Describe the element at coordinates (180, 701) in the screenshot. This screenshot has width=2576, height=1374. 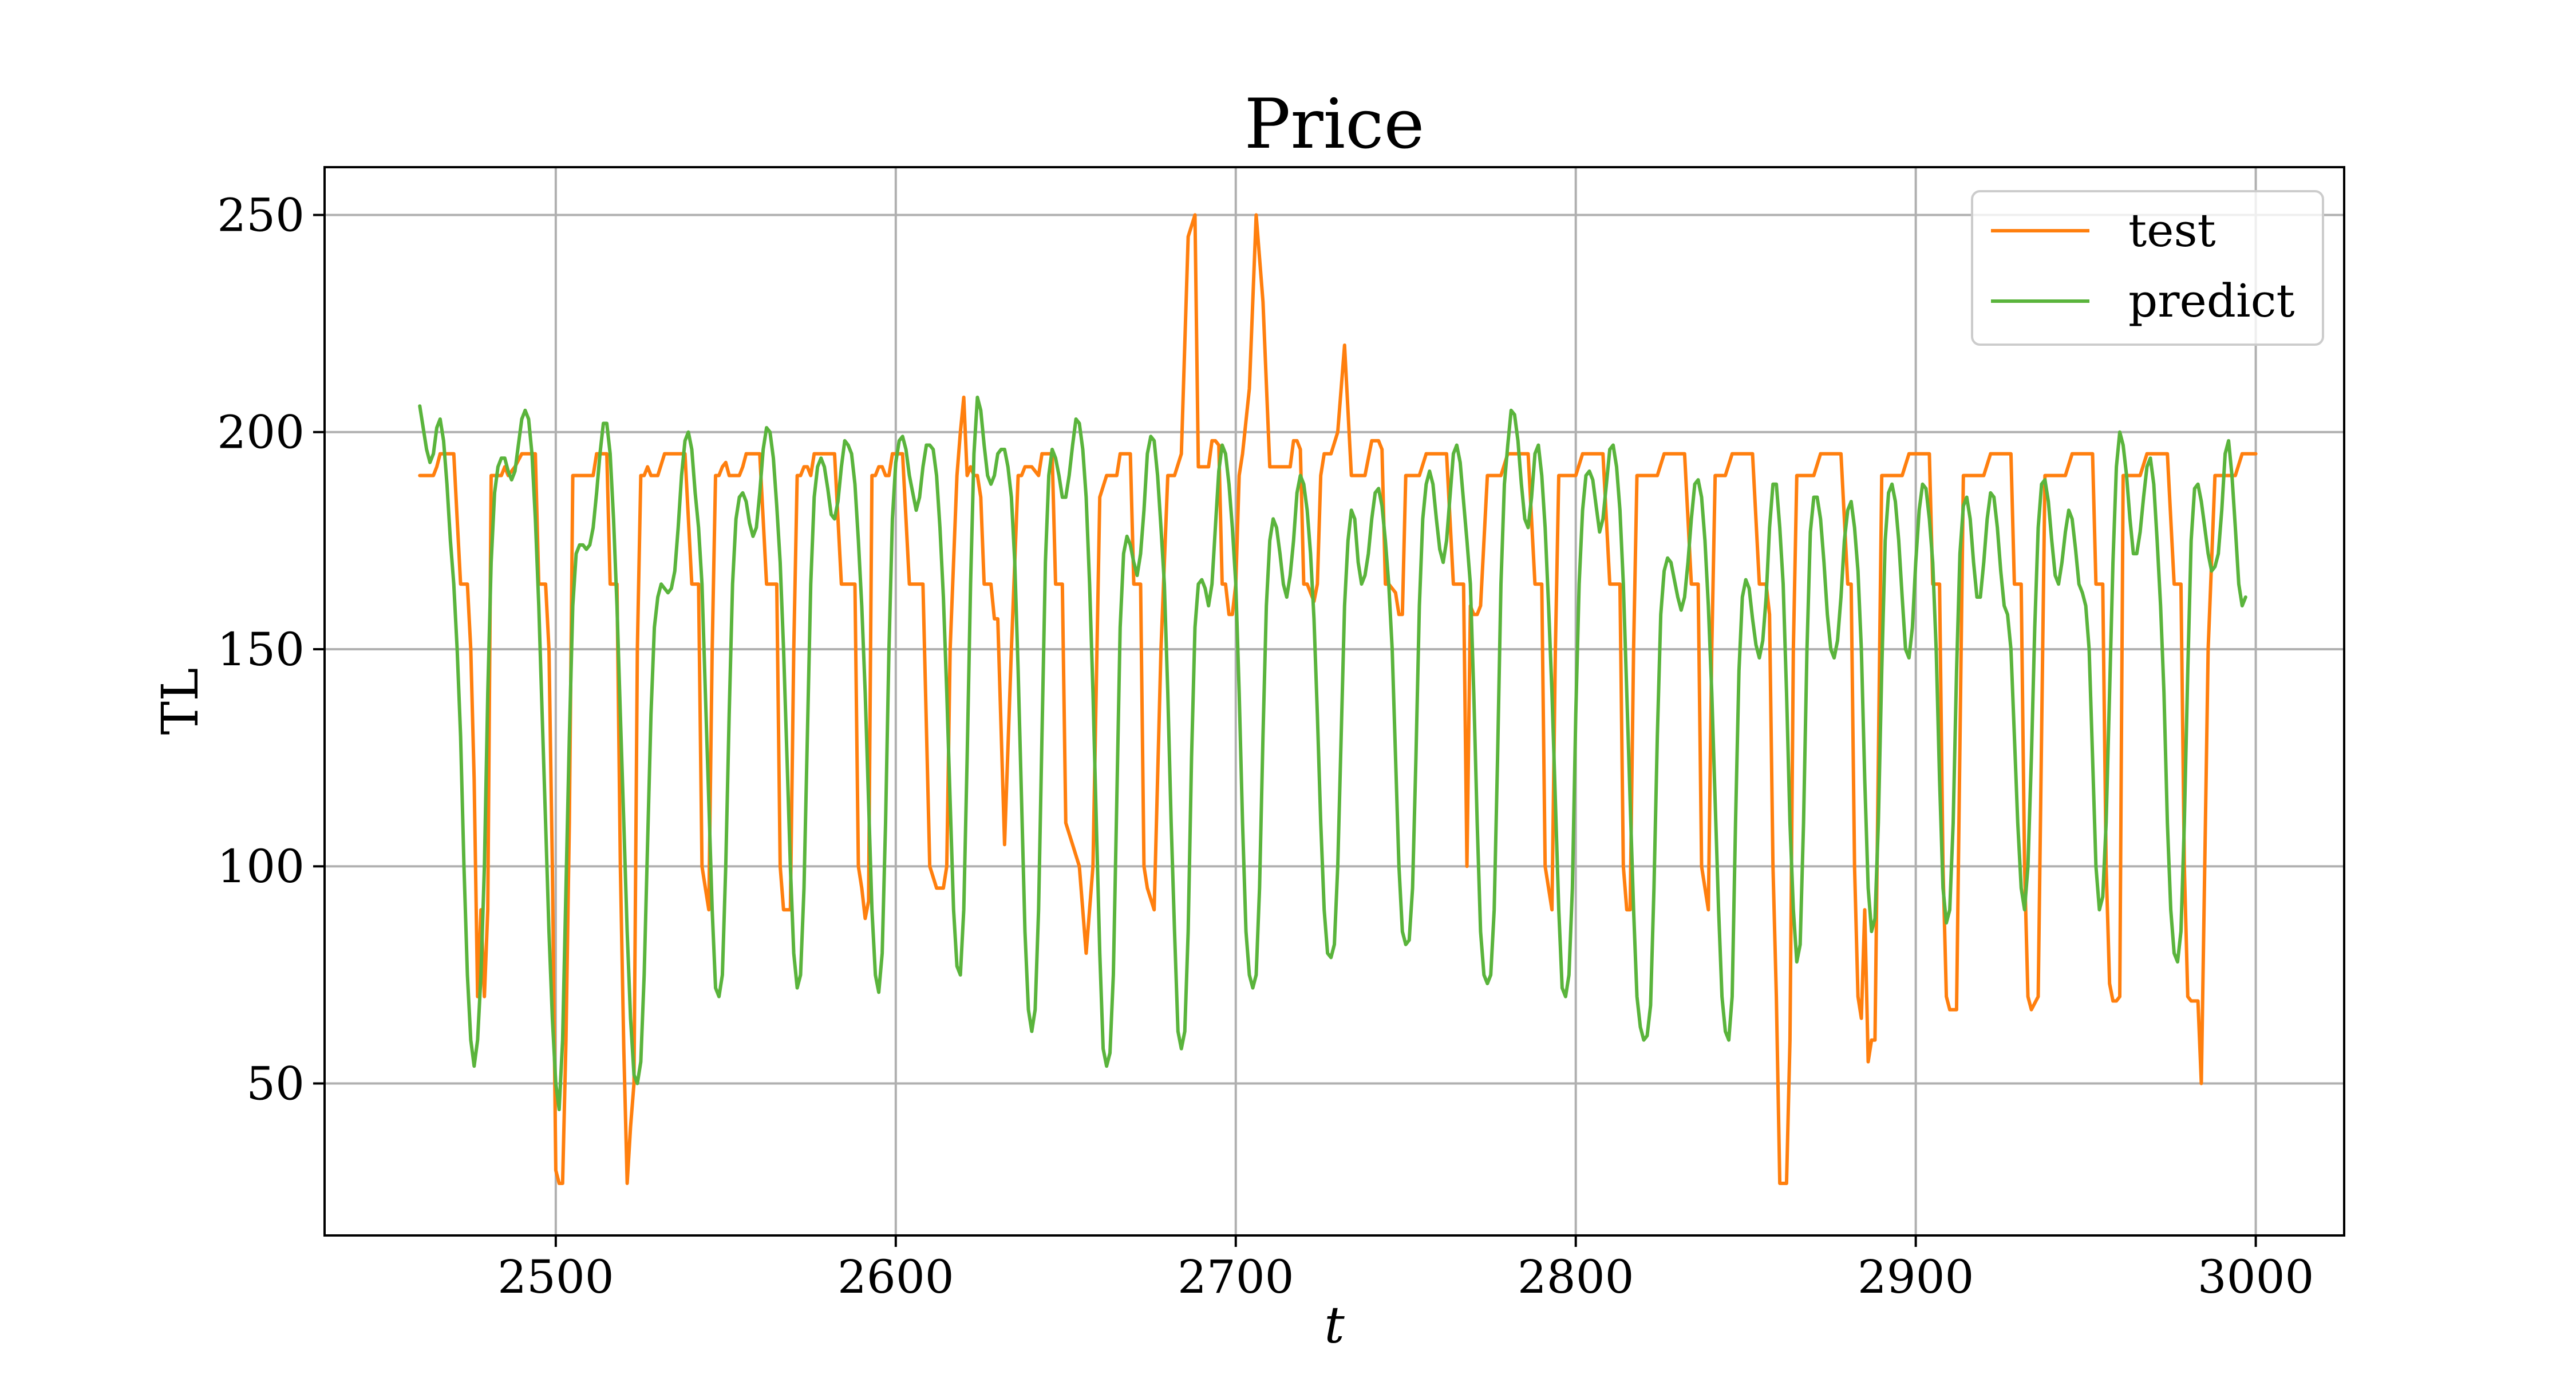
I see `y-axis-label: TL` at that location.